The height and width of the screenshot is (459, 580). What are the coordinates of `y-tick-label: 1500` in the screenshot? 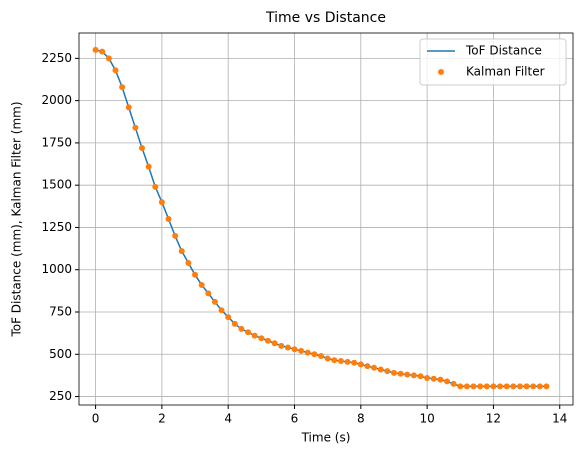 It's located at (56, 185).